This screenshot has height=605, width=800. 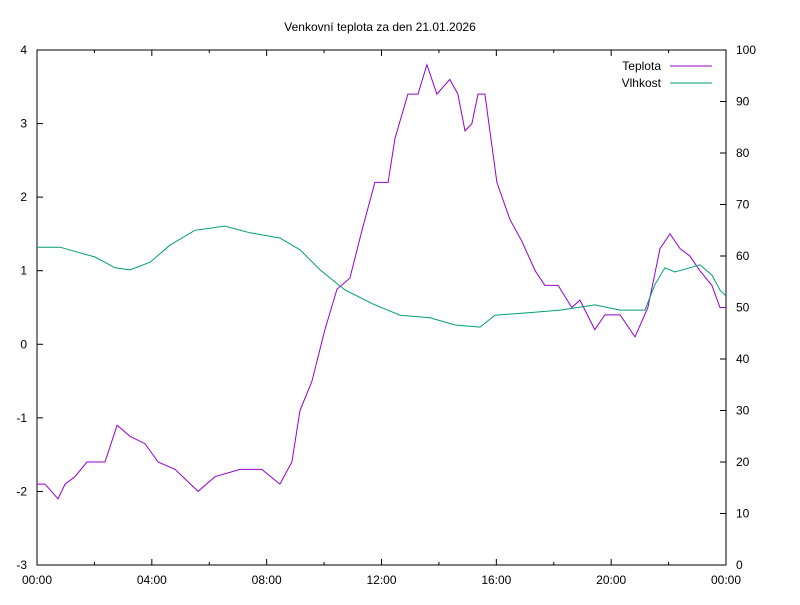 What do you see at coordinates (23, 197) in the screenshot?
I see `y-tick-label: 2` at bounding box center [23, 197].